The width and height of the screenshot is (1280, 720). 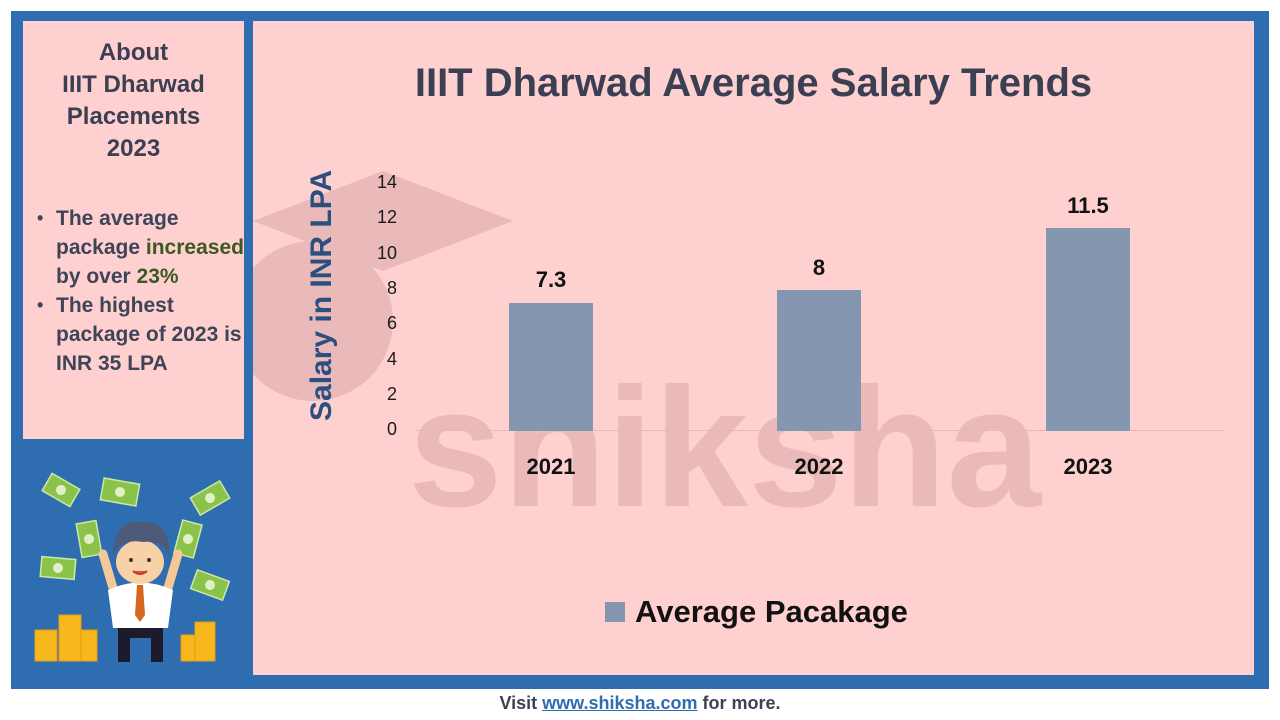 I want to click on data-label: 7.3, so click(x=551, y=279).